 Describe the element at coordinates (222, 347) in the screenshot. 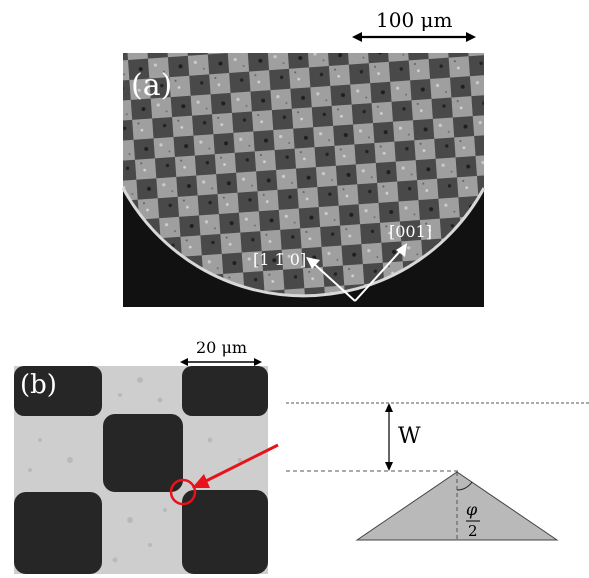

I see `scale-label-b: 20 μm` at that location.